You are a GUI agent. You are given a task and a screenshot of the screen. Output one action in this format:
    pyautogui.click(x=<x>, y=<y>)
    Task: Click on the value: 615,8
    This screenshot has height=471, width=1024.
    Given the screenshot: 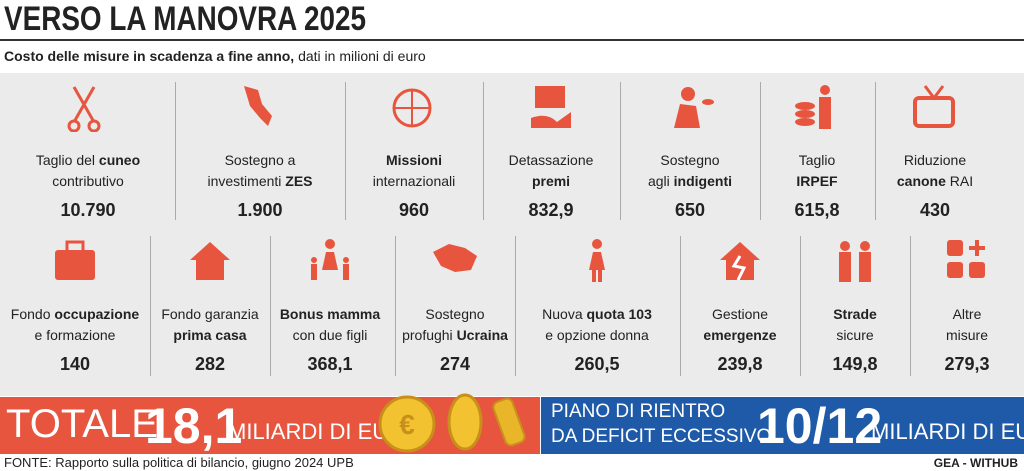 What is the action you would take?
    pyautogui.click(x=817, y=210)
    